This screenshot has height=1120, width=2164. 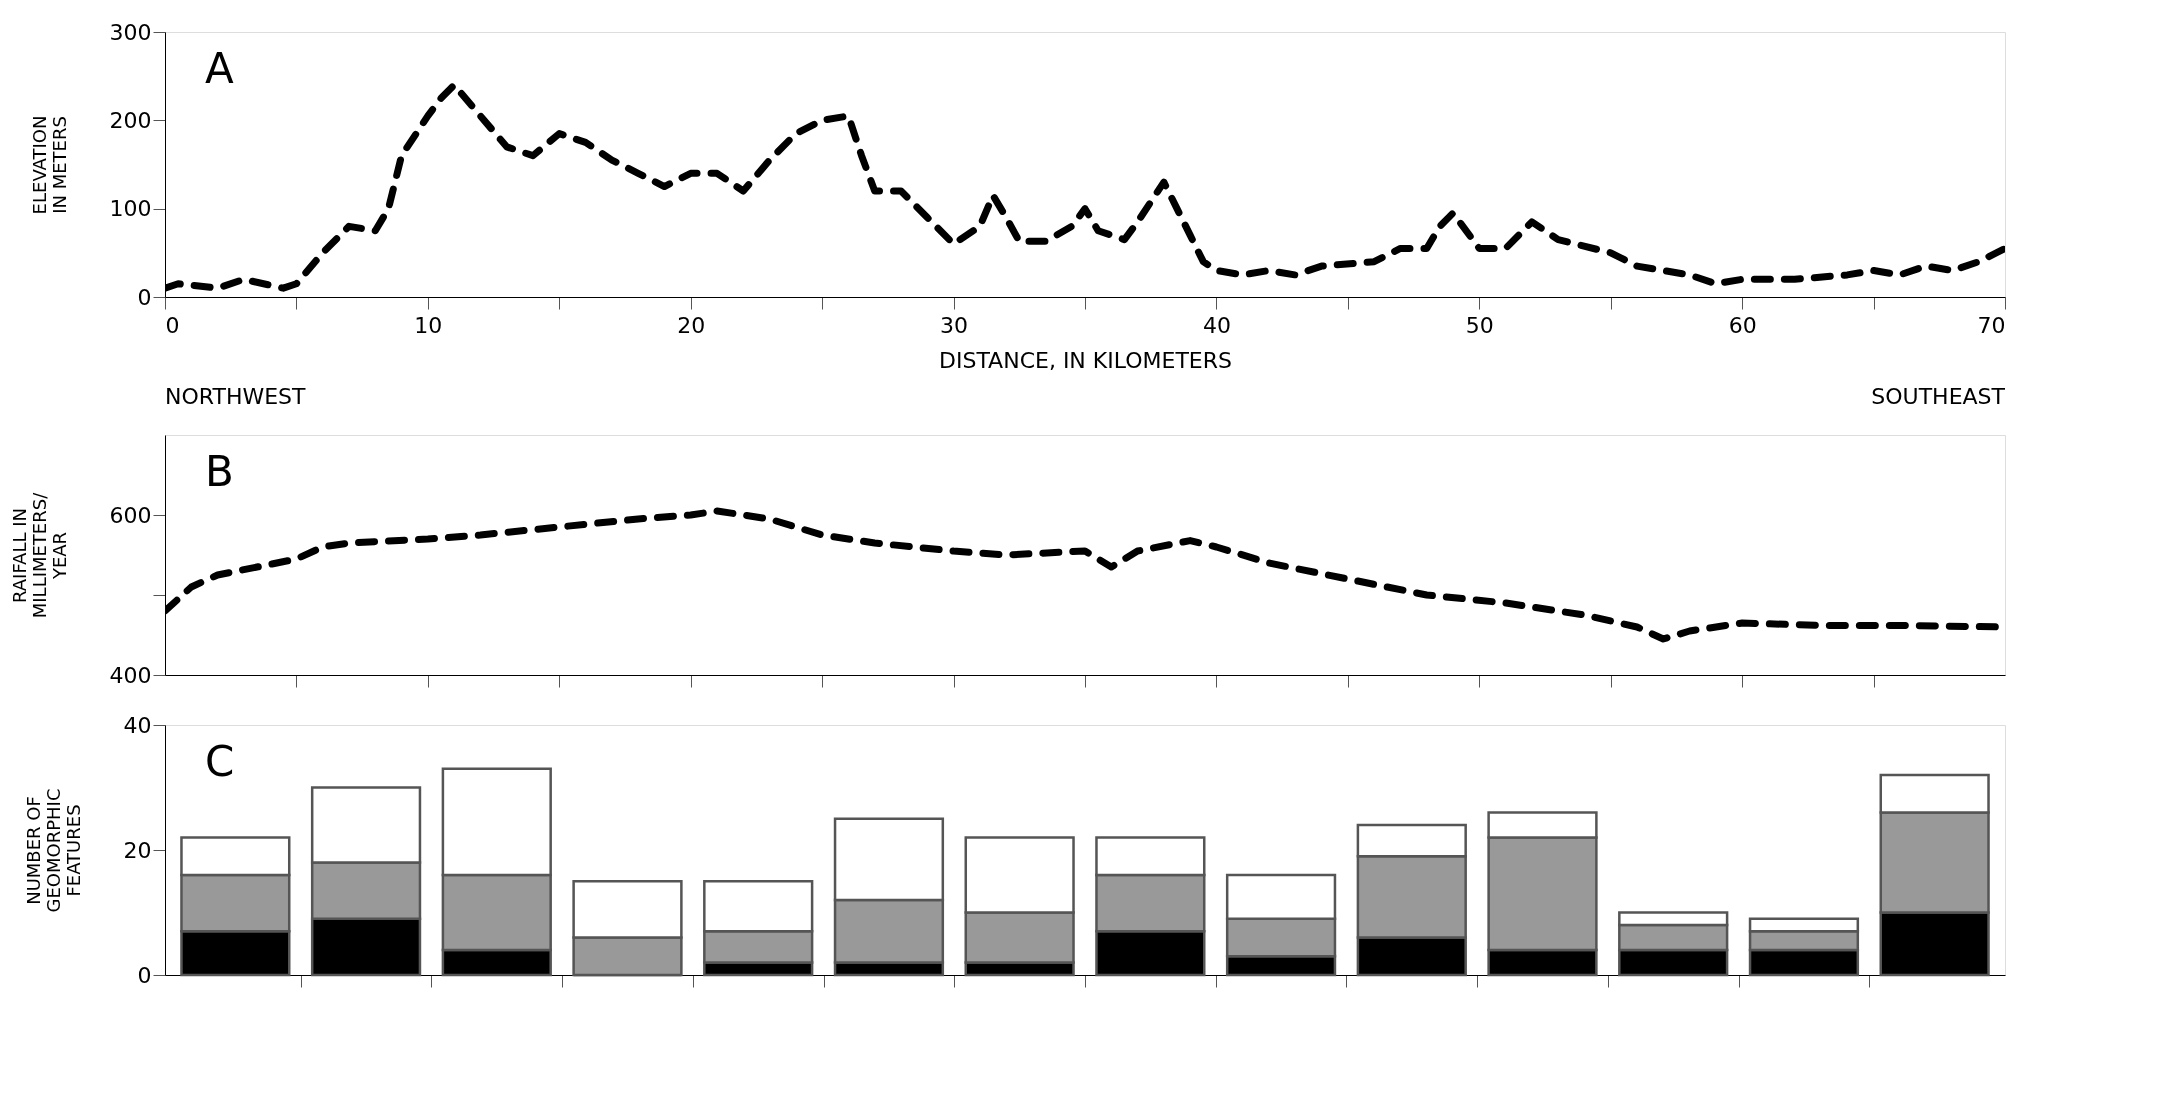 What do you see at coordinates (137, 850) in the screenshot?
I see `y-tick-label: 20` at bounding box center [137, 850].